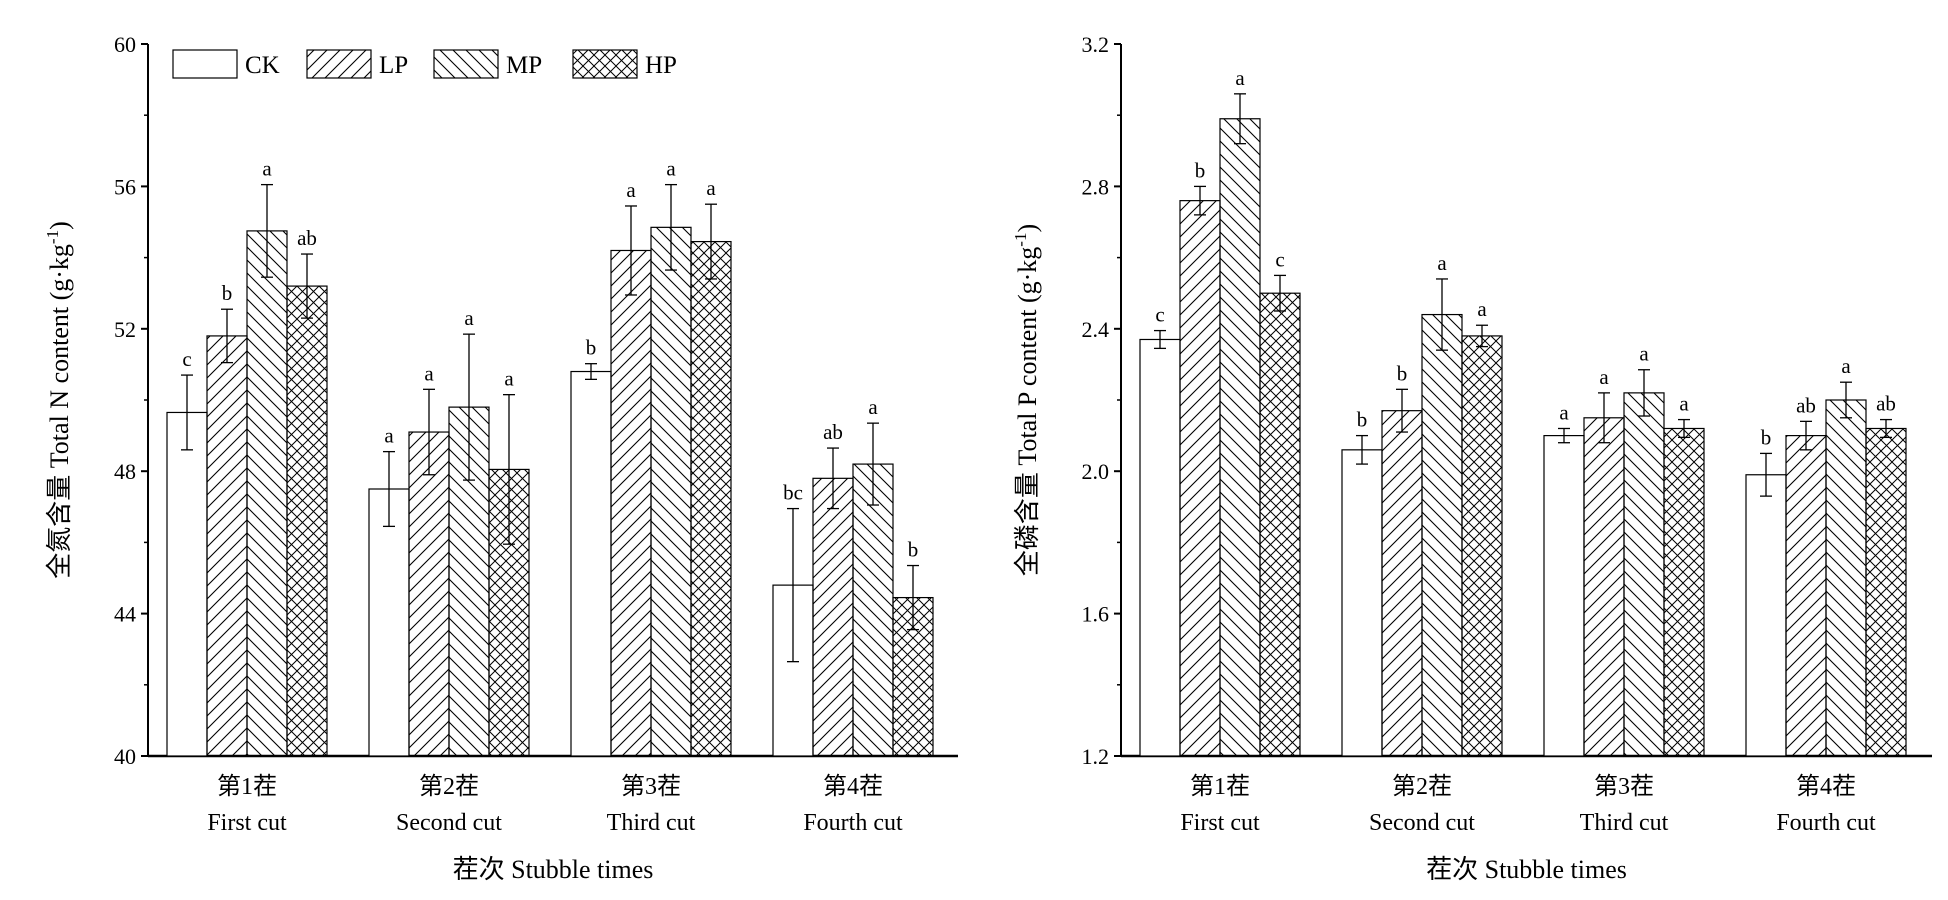  I want to click on y-tick-label: 2.8, so click(1096, 186).